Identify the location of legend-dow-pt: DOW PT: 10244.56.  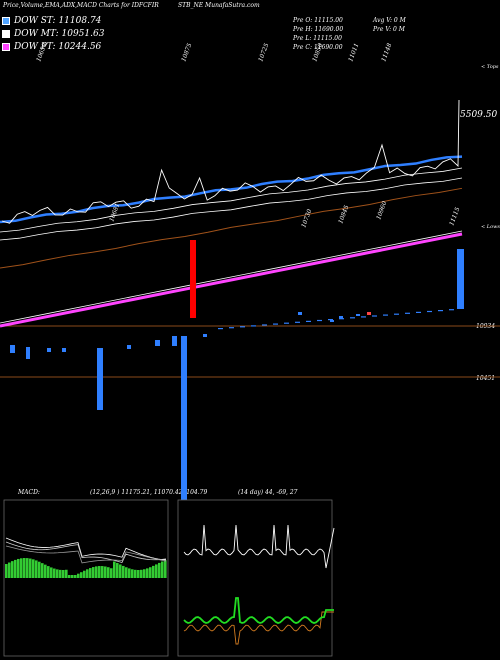
(51, 47).